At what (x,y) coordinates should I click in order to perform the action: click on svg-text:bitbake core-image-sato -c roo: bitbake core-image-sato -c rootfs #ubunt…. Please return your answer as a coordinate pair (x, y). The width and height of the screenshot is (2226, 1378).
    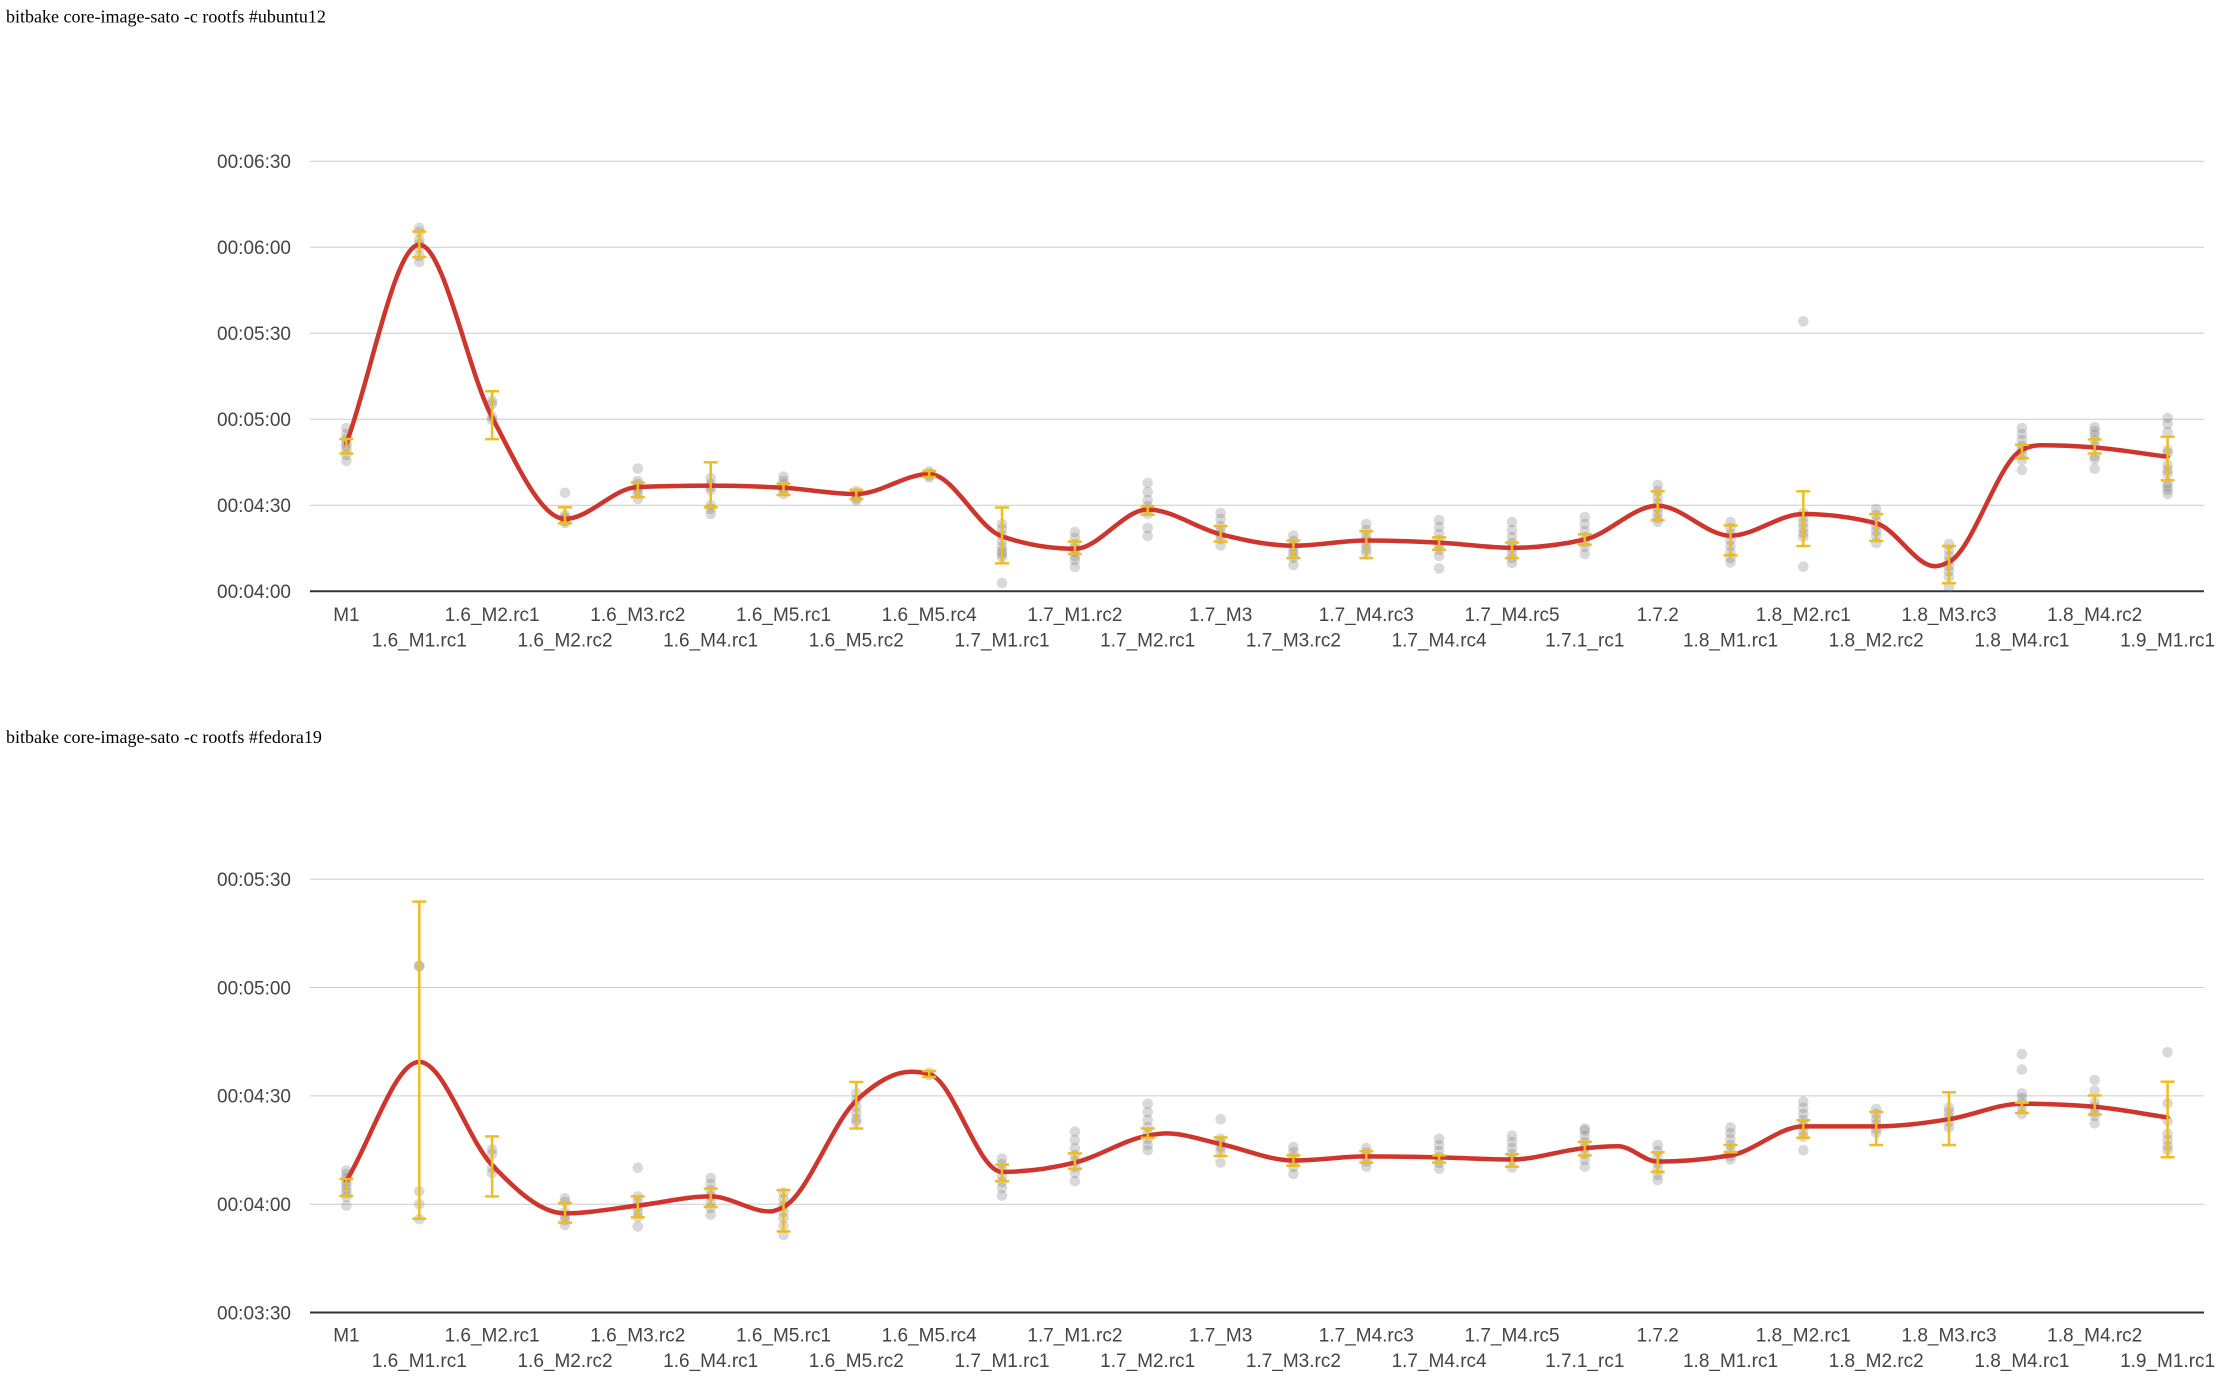
    Looking at the image, I should click on (166, 16).